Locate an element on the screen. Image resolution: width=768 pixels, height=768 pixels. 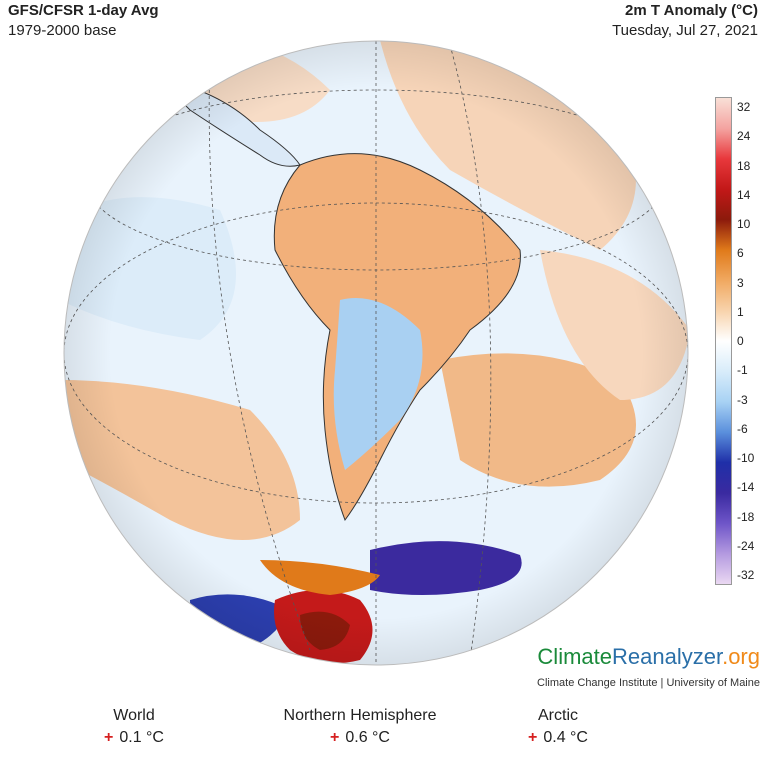
legend-tick: 18 is located at coordinates (744, 165).